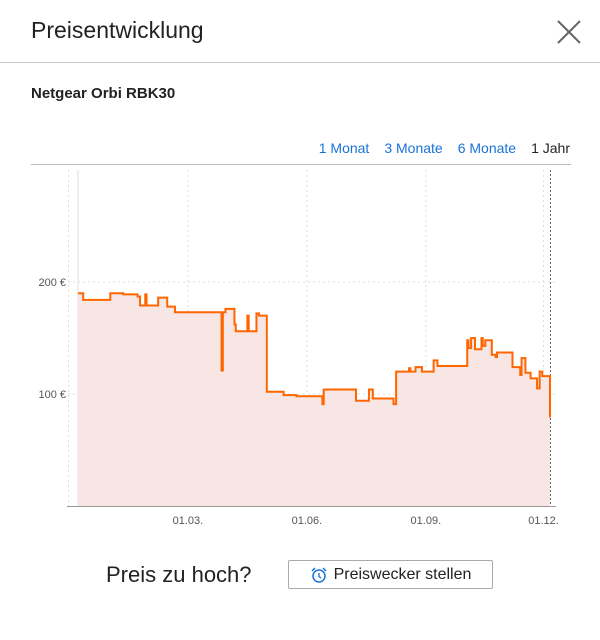 The width and height of the screenshot is (600, 640). Describe the element at coordinates (52, 395) in the screenshot. I see `y-tick-label: 100 €` at that location.